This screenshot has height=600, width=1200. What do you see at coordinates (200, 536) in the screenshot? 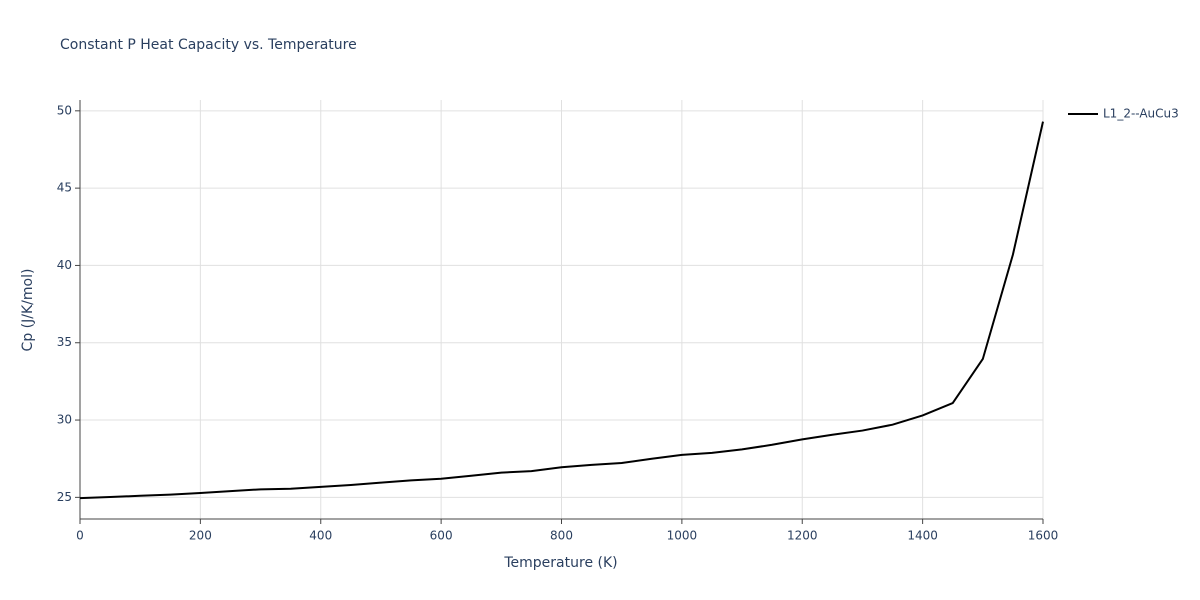
I see `x-tick-label: 200` at bounding box center [200, 536].